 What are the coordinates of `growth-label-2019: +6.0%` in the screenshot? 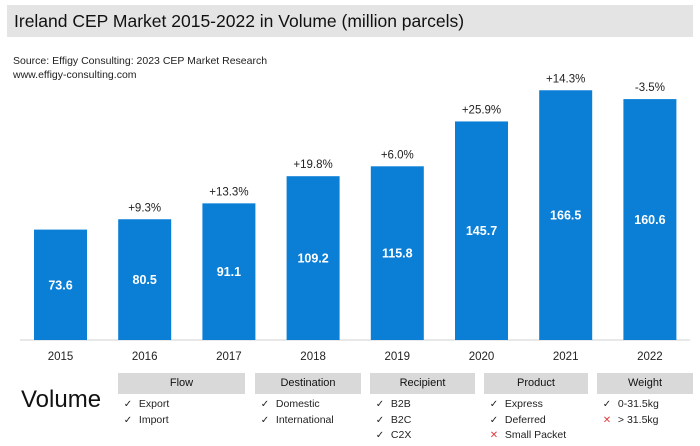 It's located at (397, 155).